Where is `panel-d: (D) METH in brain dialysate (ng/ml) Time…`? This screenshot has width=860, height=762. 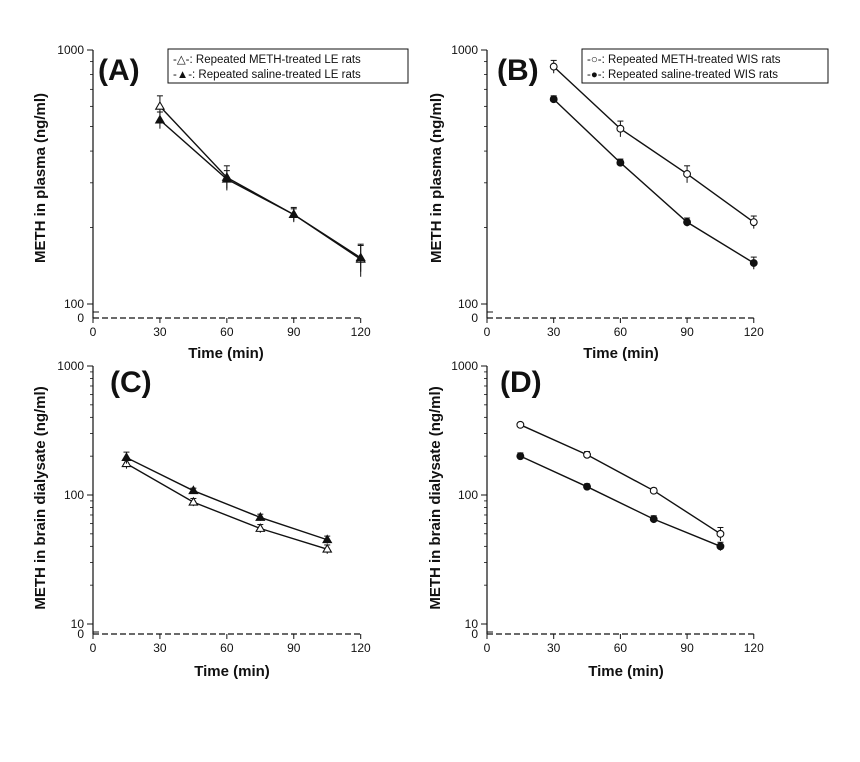
panel-d: (D) METH in brain dialysate (ng/ml) Time… is located at coordinates (545, 523).